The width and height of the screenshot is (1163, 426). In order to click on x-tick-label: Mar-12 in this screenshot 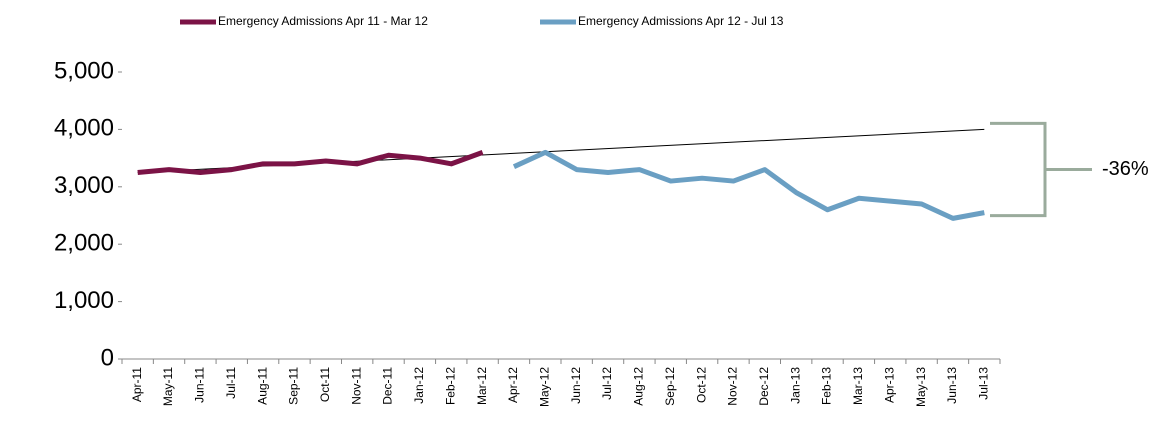, I will do `click(482, 386)`.